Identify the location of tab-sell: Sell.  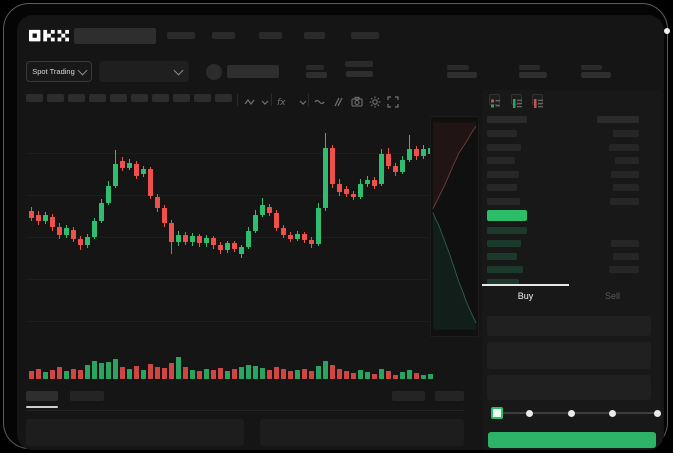
(612, 296).